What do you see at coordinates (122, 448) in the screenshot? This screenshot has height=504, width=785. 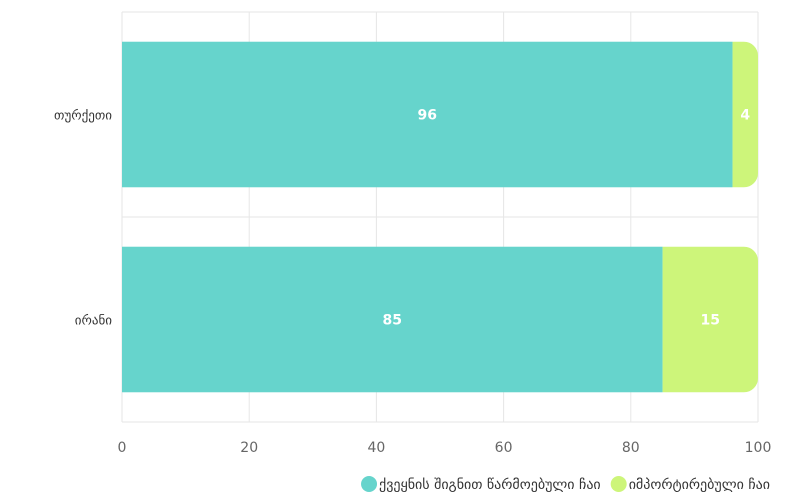 I see `x-tick-label: 0` at bounding box center [122, 448].